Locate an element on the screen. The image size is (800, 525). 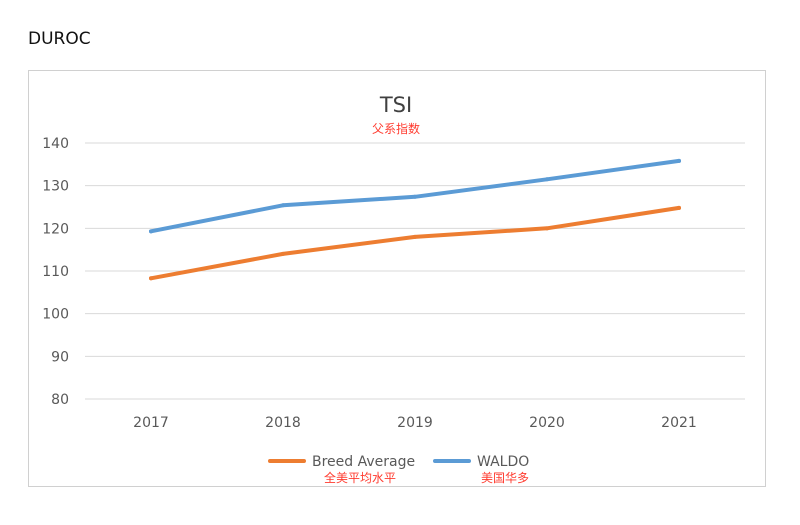
page-heading: DUROC is located at coordinates (59, 39).